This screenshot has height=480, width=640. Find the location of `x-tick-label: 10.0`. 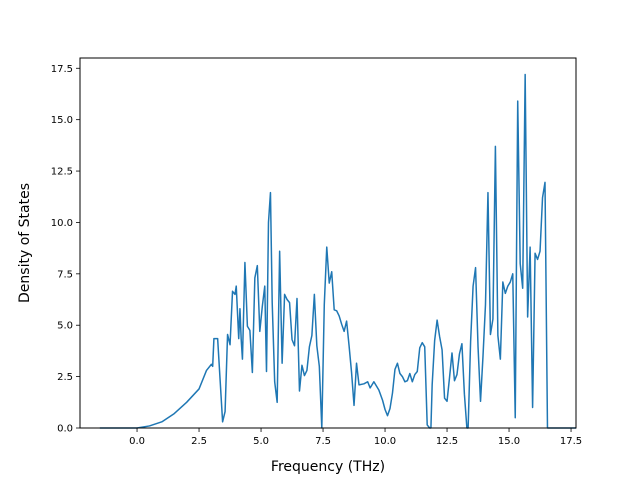

x-tick-label: 10.0 is located at coordinates (385, 441).